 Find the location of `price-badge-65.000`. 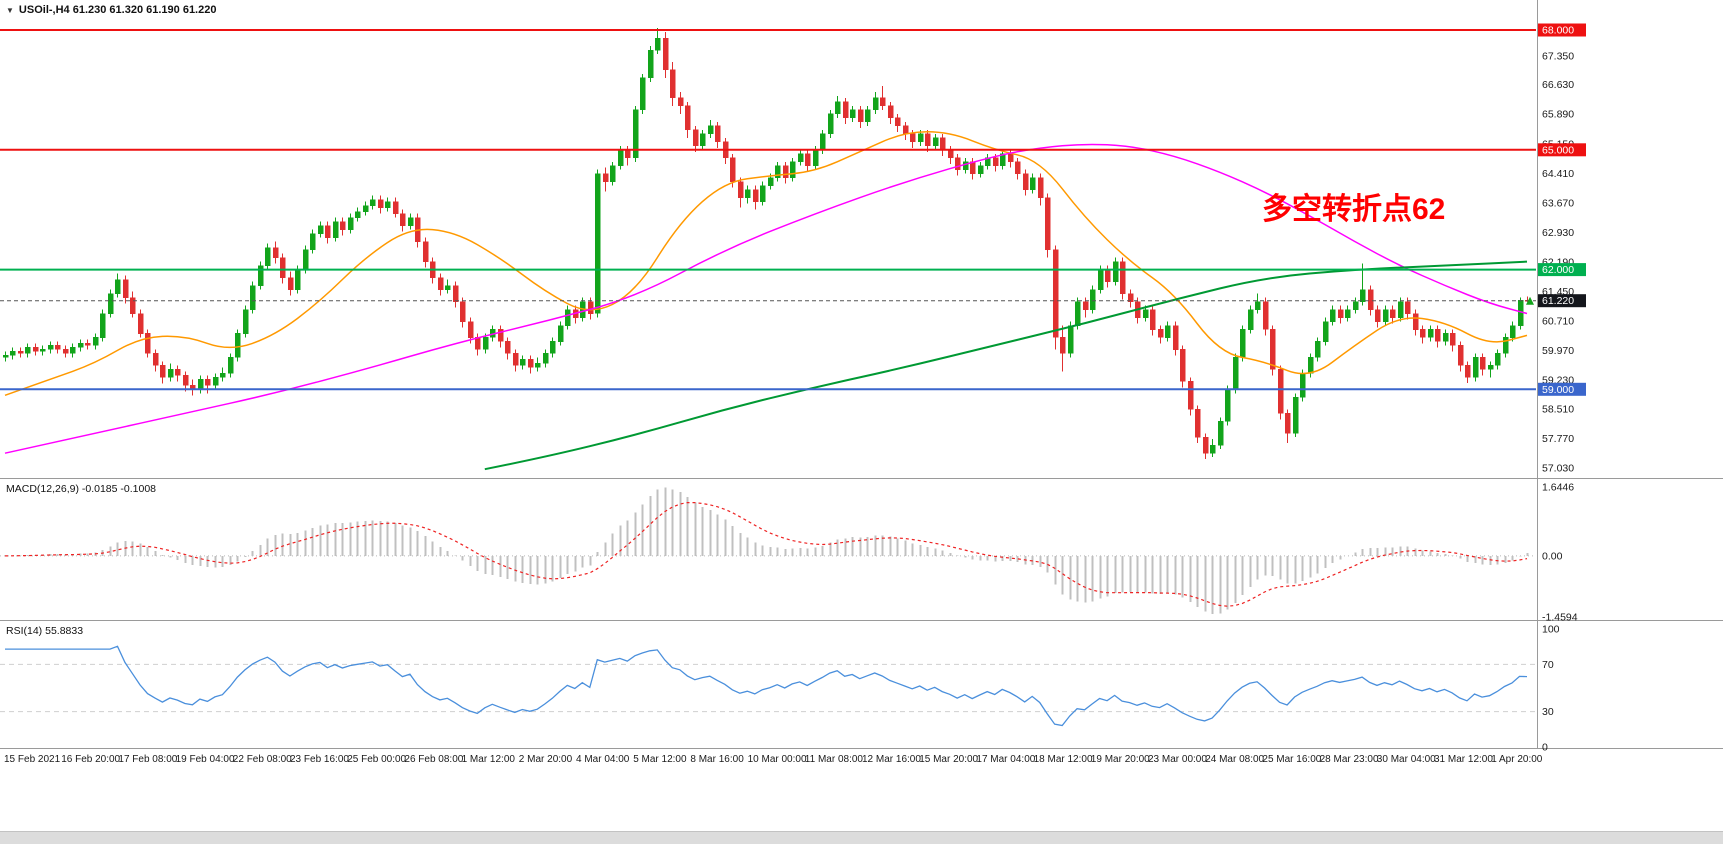

price-badge-65.000 is located at coordinates (1562, 150).